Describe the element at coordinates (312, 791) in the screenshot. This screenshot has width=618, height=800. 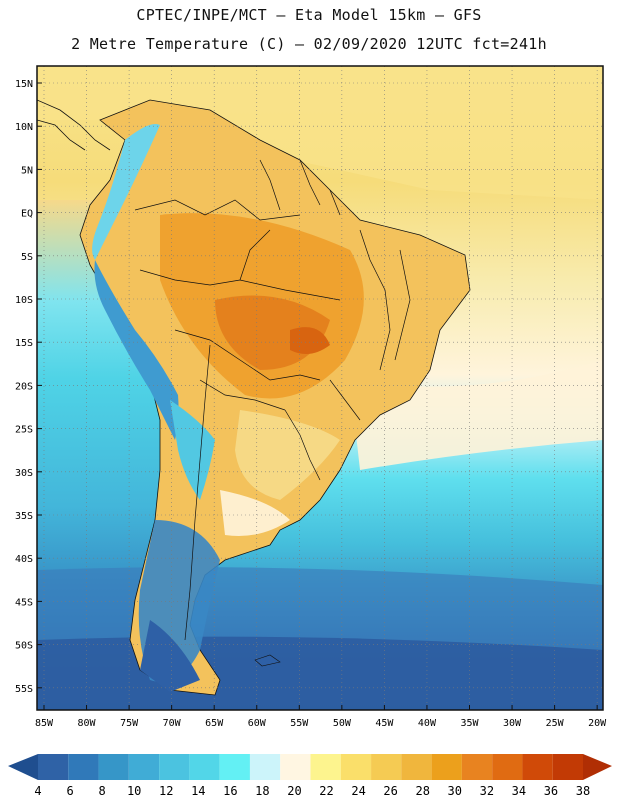
I see `colorbar-labels: 4 6 8 10 12 14 16 18 20 22 24 26 28 30 32 34 36 38` at that location.